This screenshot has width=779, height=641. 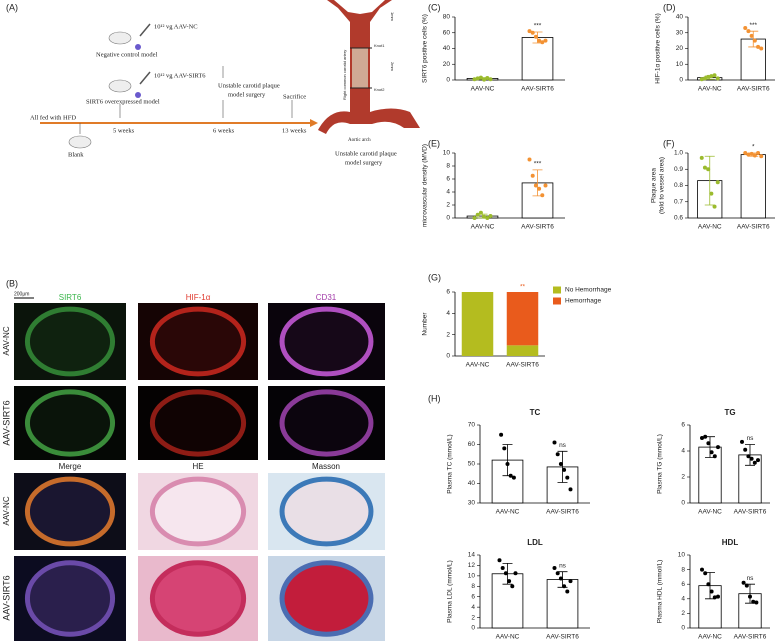 I want to click on knot-label: Knot2, so click(x=379, y=89).